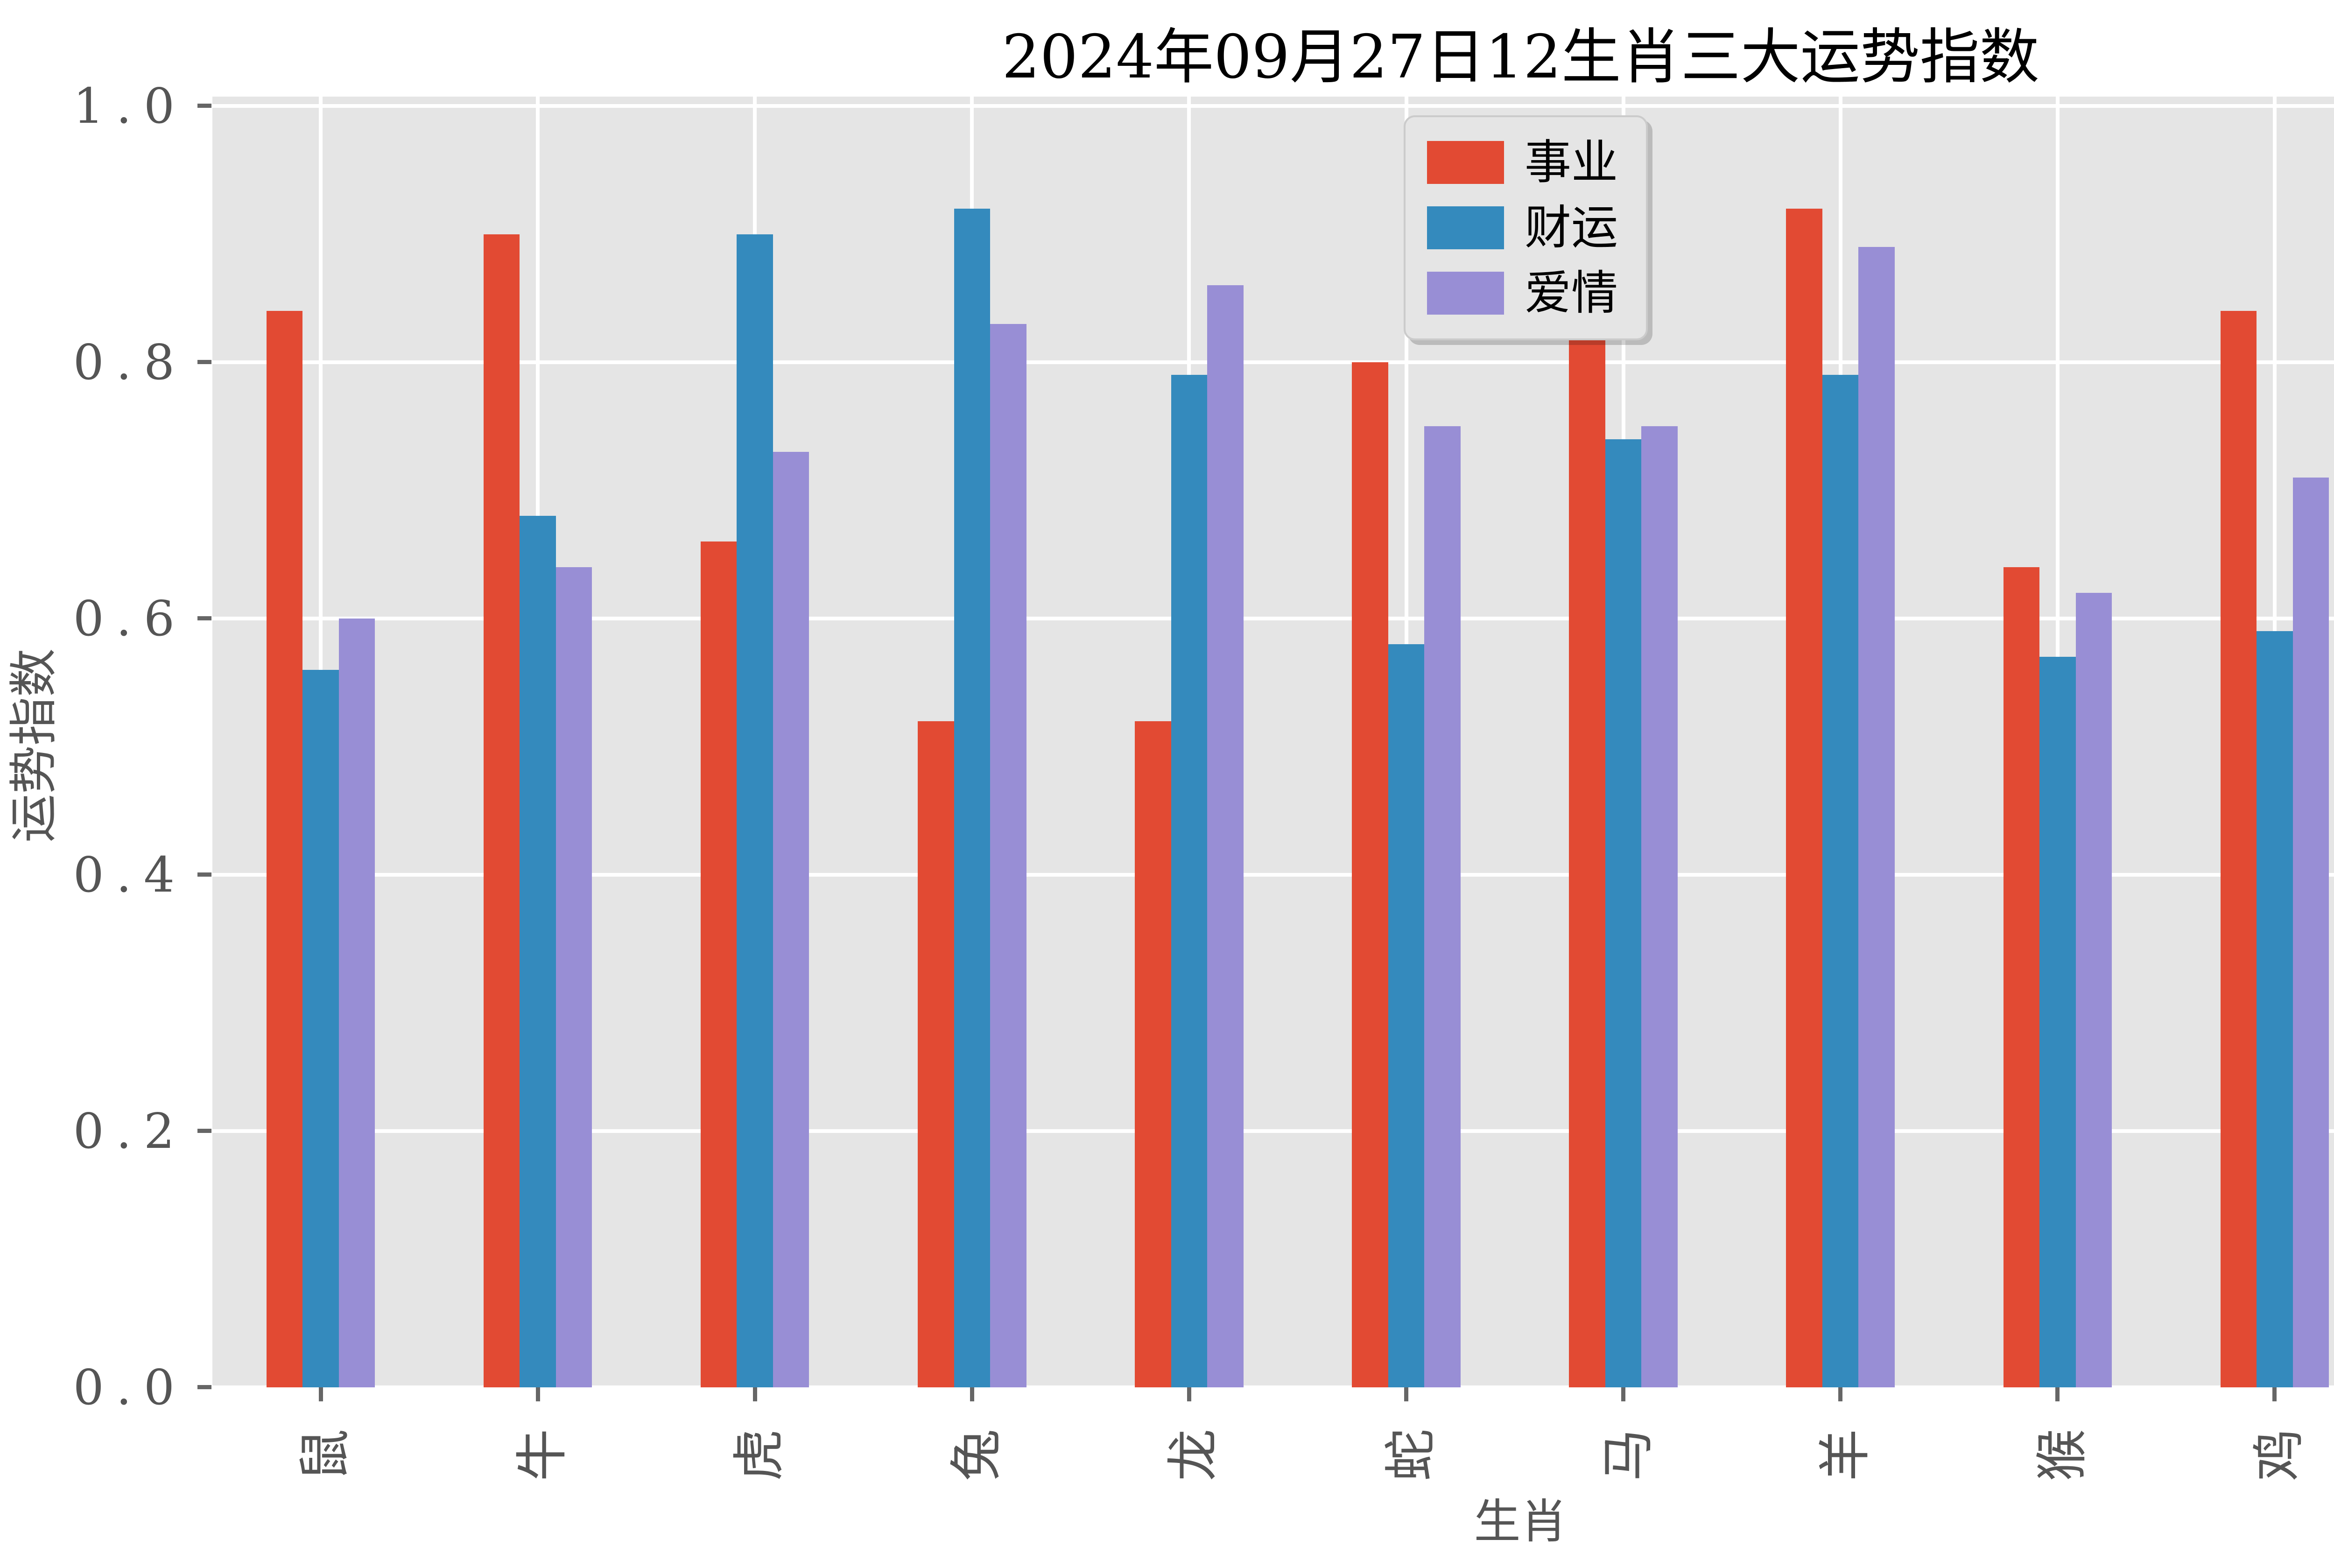 This screenshot has width=2334, height=1568. What do you see at coordinates (2062, 1455) in the screenshot?
I see `x-tick-label: 猴` at bounding box center [2062, 1455].